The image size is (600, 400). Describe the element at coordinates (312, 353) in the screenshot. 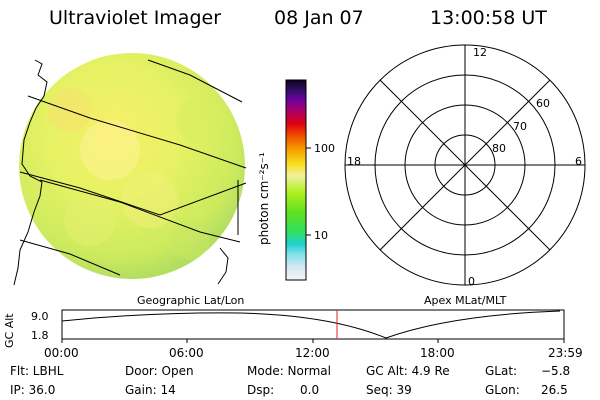

I see `timeline-xtick-1200: 12:00` at that location.